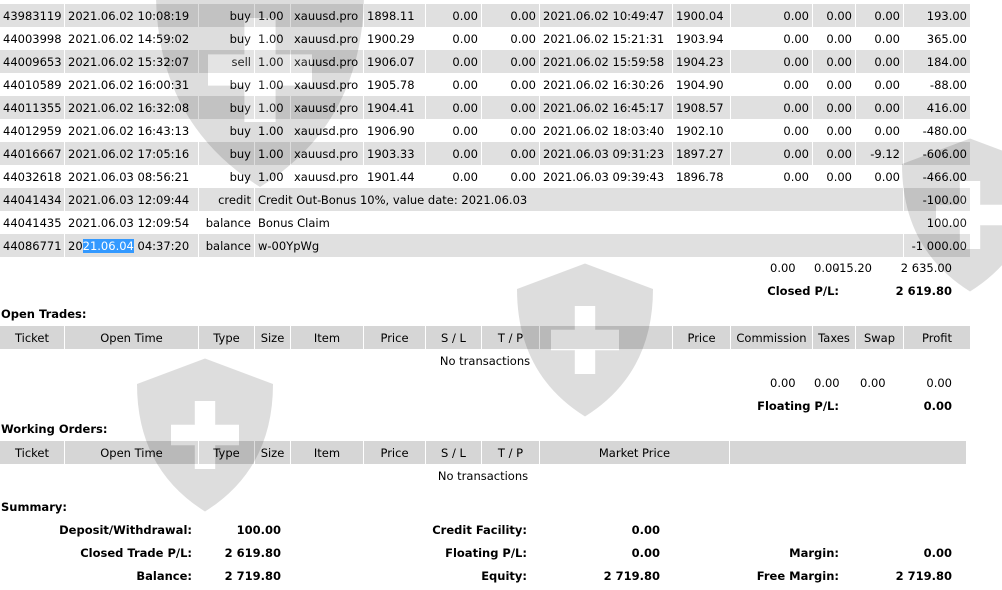 This screenshot has height=590, width=1002. Describe the element at coordinates (606, 153) in the screenshot. I see `cell-close-time: 2021.06.03 09:31:23` at that location.